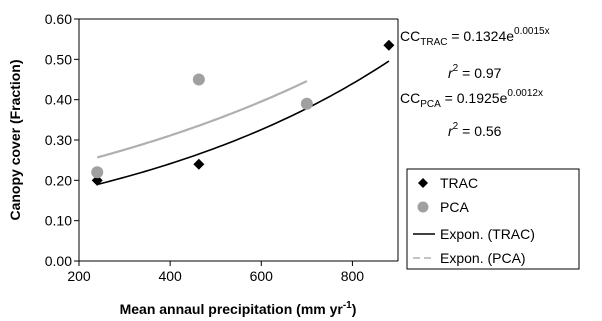 The width and height of the screenshot is (602, 321). I want to click on r-squared-pca-pre: r, so click(451, 131).